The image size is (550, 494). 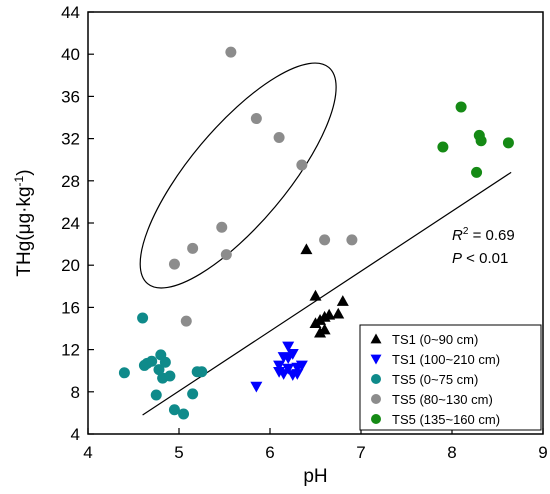 I want to click on legend-item: TS5 (135~160 cm), so click(x=435, y=419).